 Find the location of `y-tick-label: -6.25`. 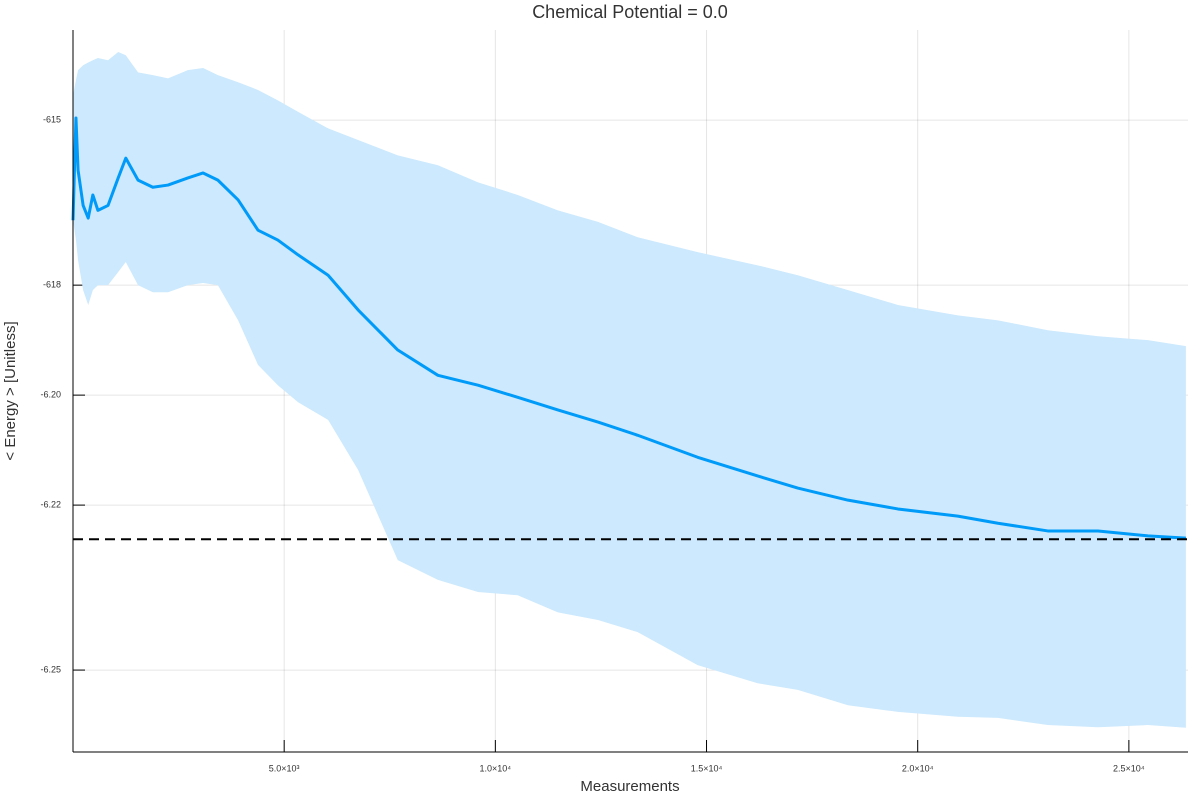

y-tick-label: -6.25 is located at coordinates (50, 669).